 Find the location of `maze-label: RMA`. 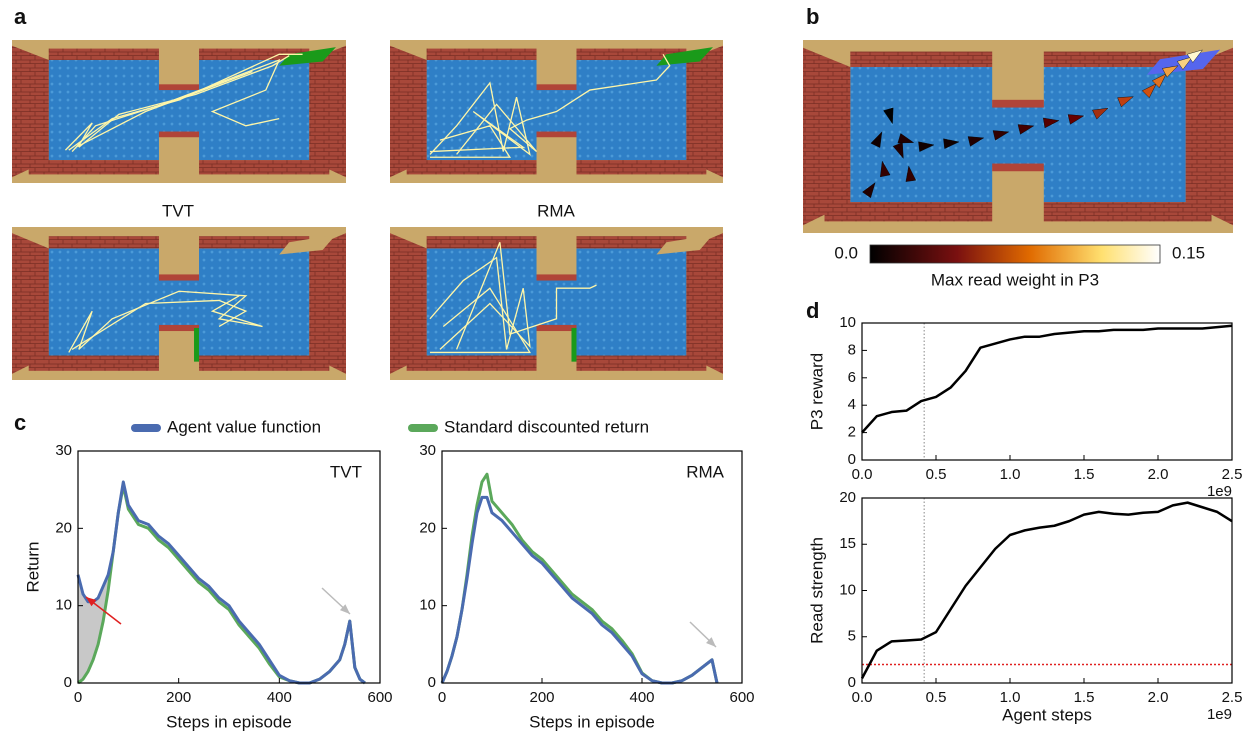

maze-label: RMA is located at coordinates (556, 210).